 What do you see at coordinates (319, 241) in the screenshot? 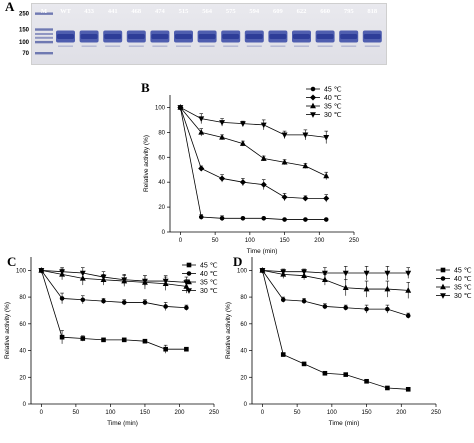
I see `x-tick-label: 200` at bounding box center [319, 241].